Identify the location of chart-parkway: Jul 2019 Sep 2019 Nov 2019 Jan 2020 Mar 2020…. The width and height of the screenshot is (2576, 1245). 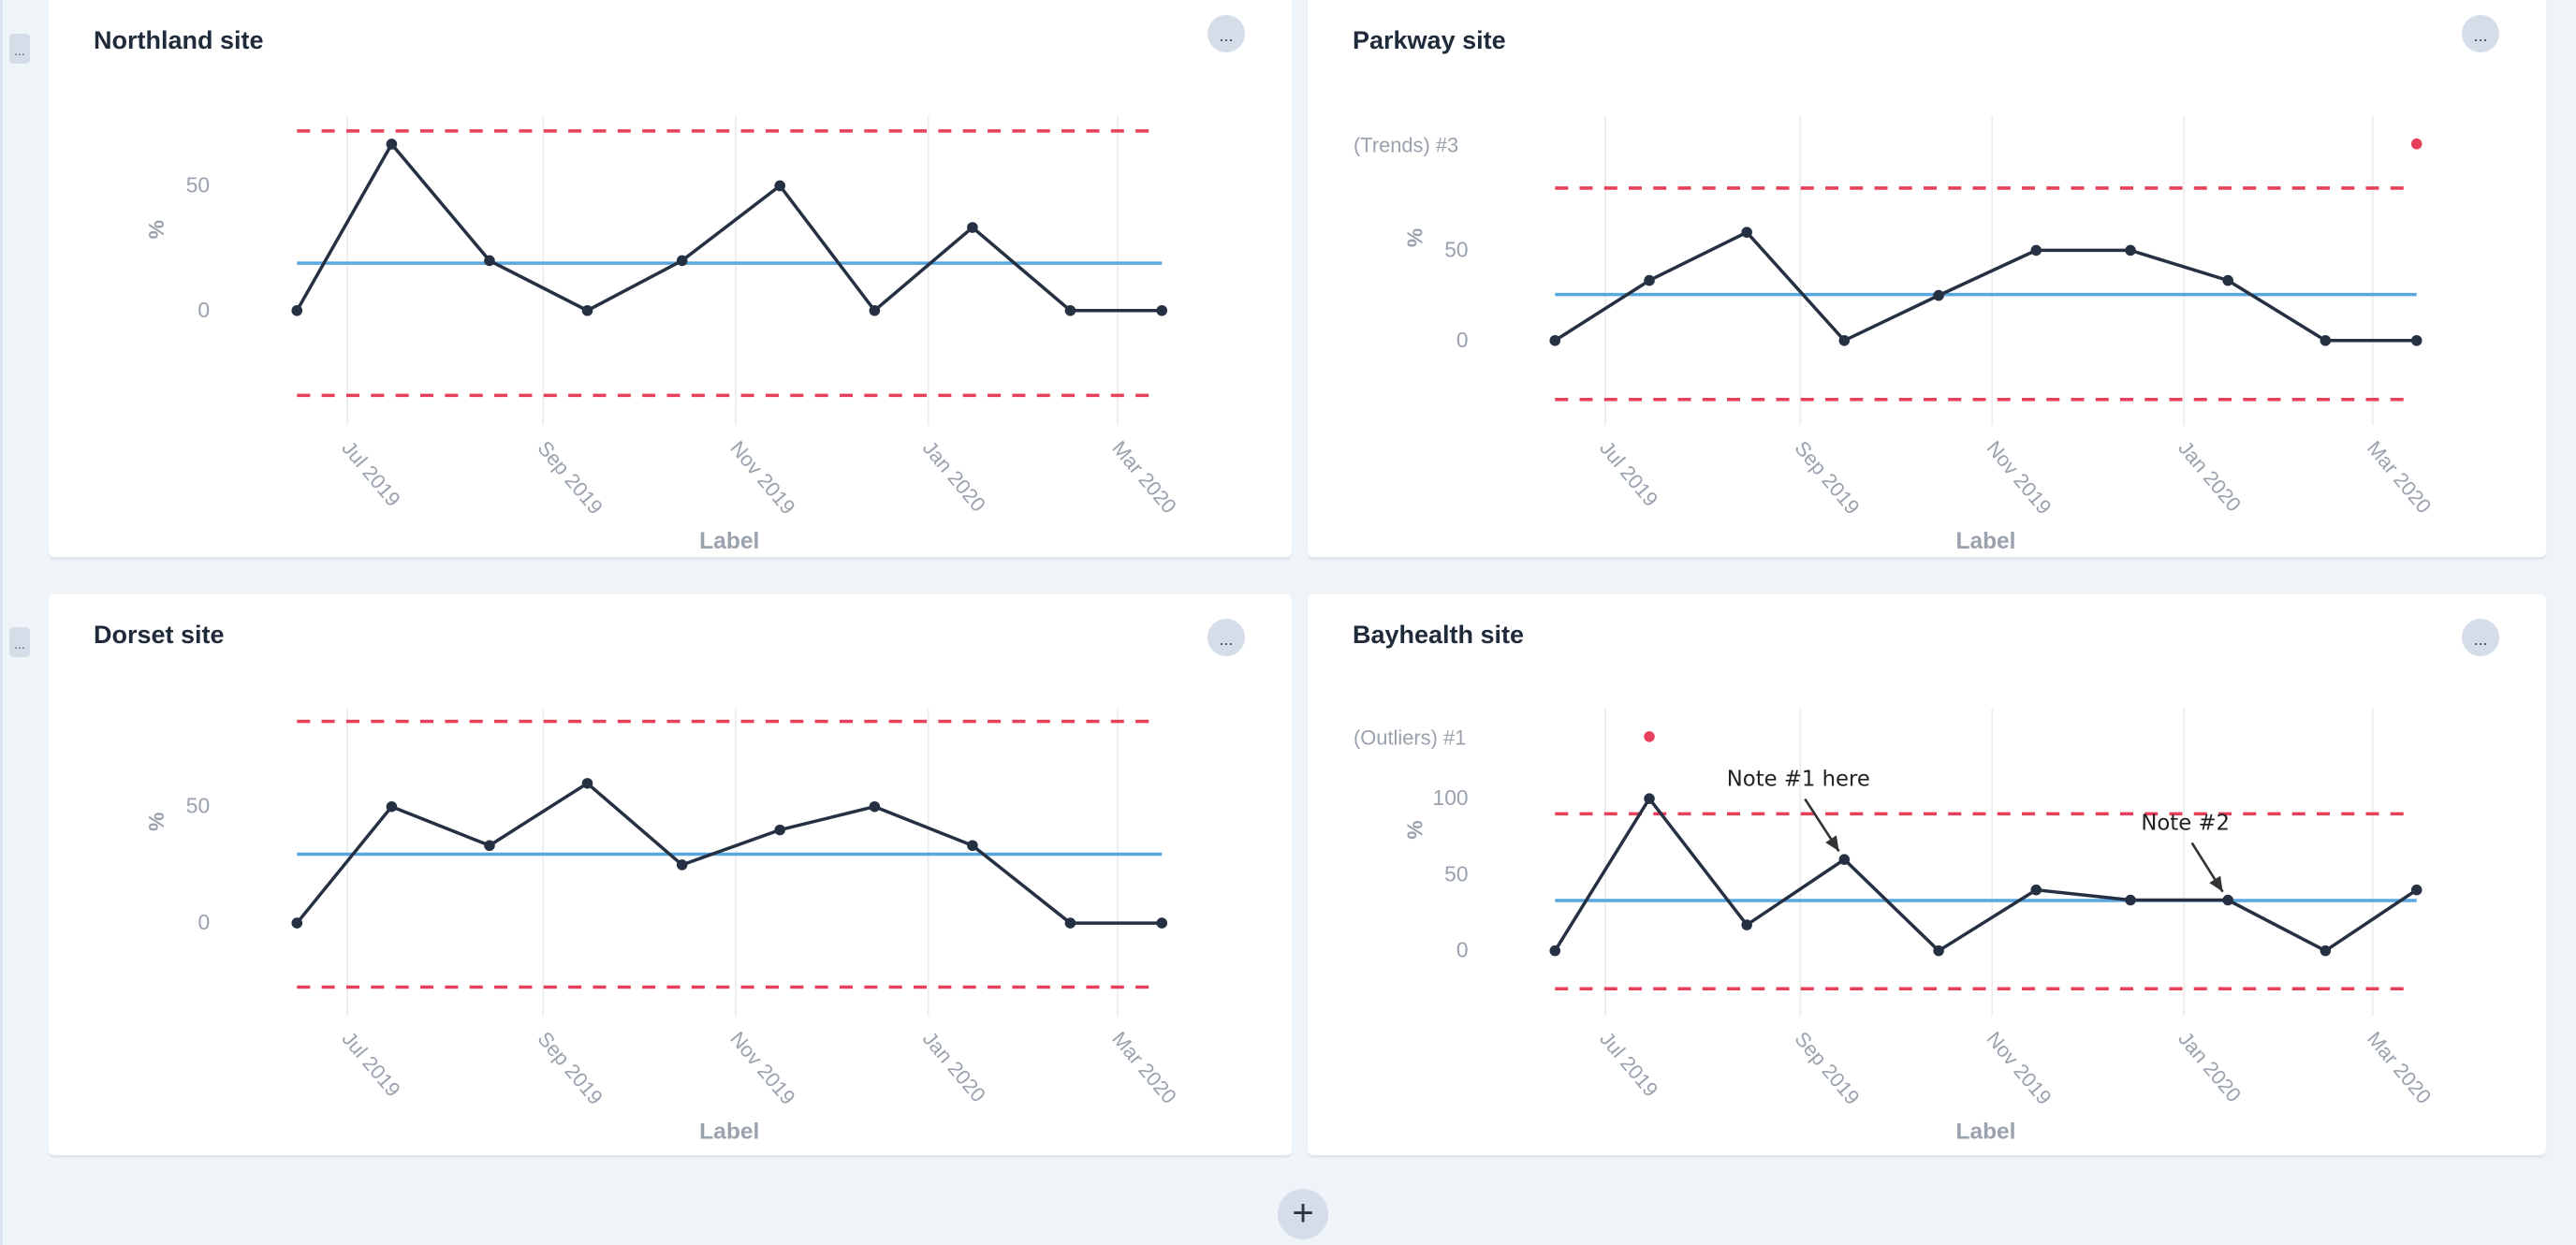
(1895, 334).